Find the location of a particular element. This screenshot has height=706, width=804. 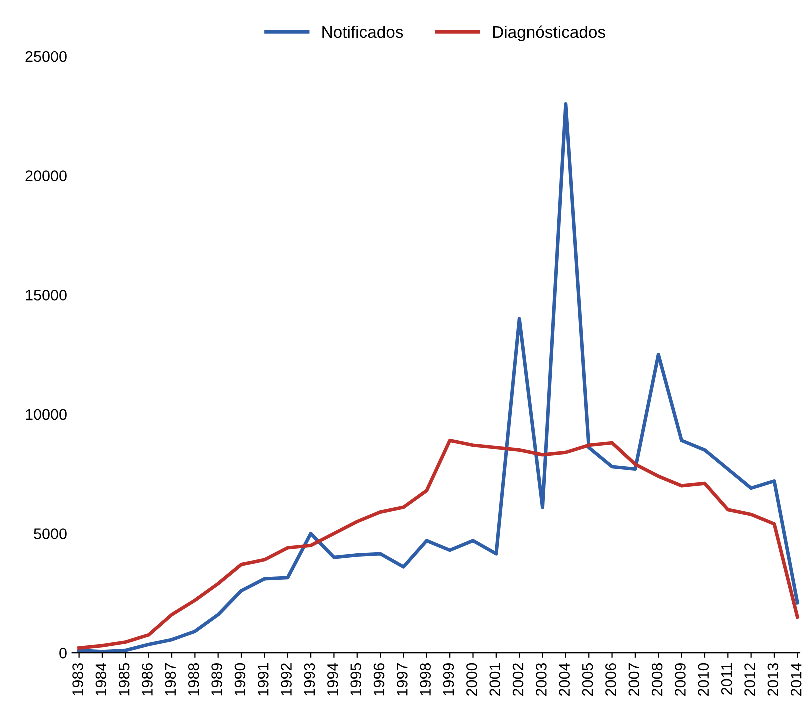

legend-label: Notificados is located at coordinates (363, 32).